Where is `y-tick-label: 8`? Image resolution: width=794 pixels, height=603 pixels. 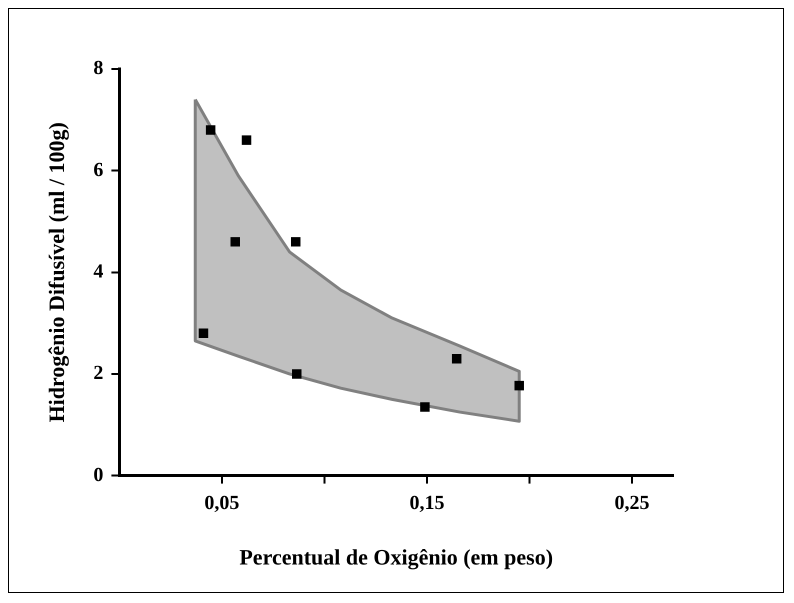 y-tick-label: 8 is located at coordinates (98, 68).